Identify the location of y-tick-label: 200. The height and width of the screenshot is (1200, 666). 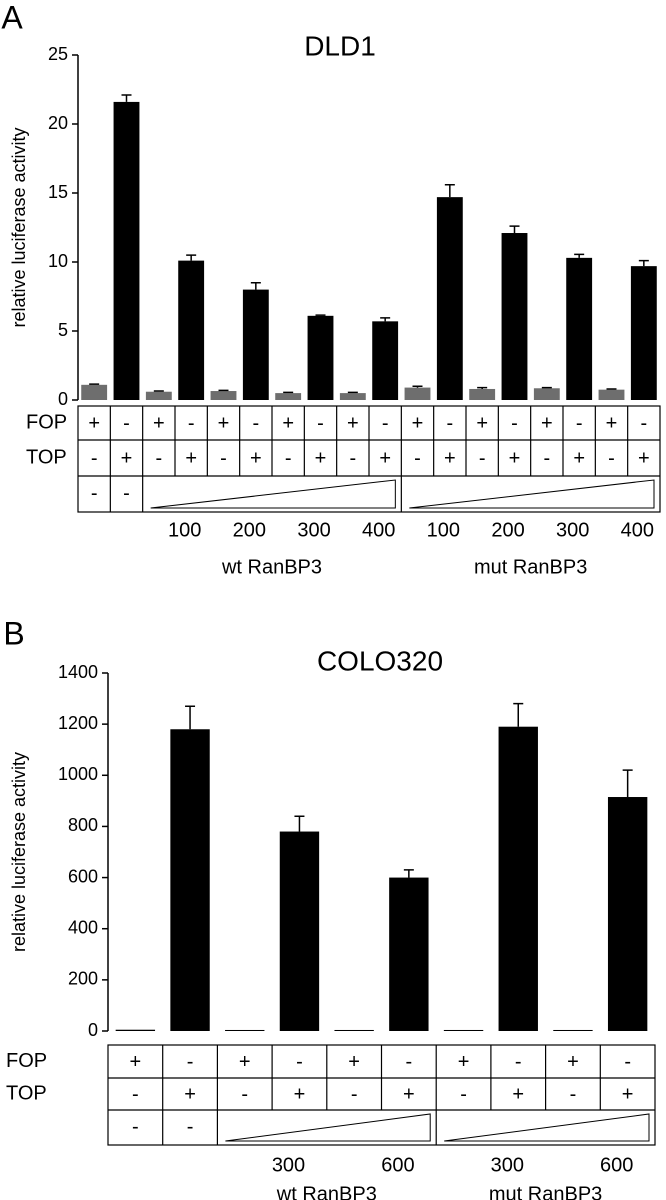
(83, 979).